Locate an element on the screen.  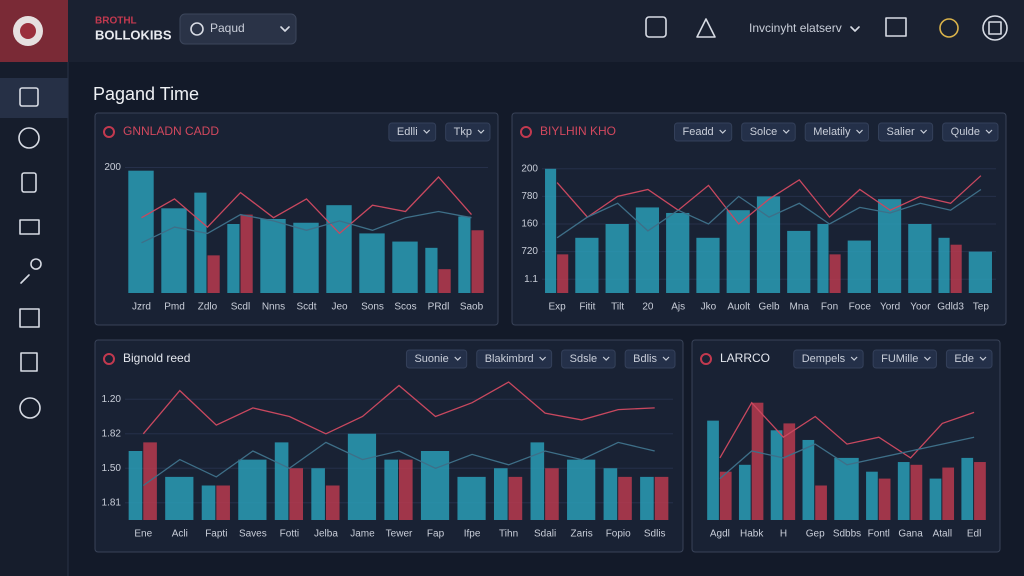
panel-control-label: Qulde is located at coordinates (965, 132).